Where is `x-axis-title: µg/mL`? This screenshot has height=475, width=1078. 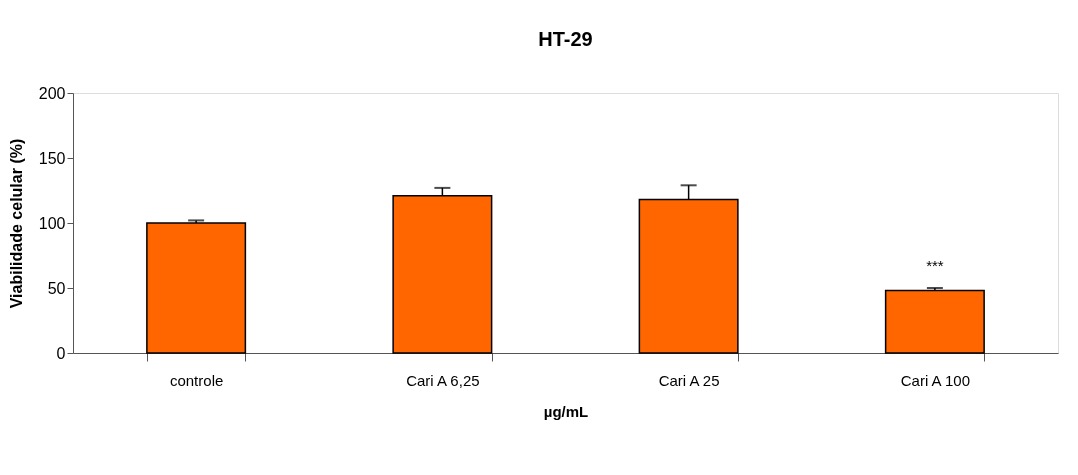
x-axis-title: µg/mL is located at coordinates (566, 411).